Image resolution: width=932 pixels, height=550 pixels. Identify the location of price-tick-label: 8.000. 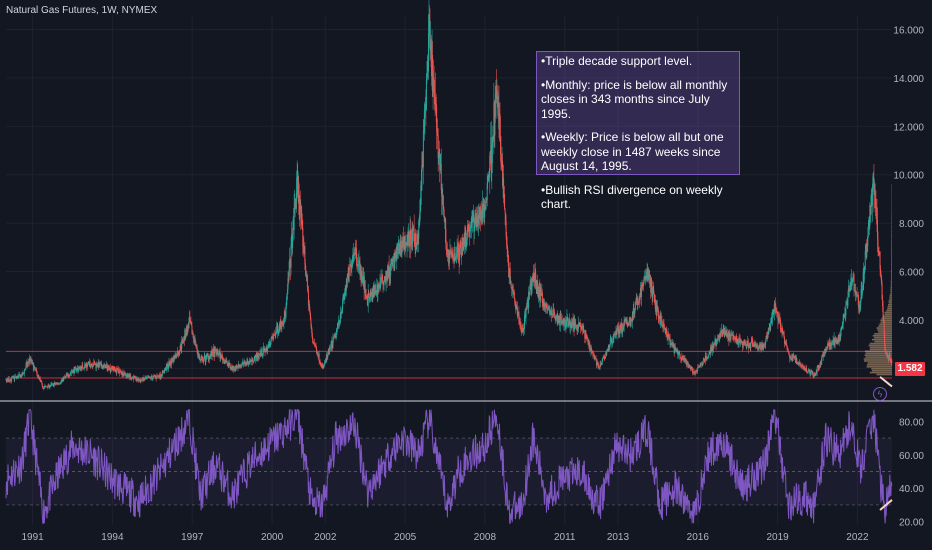
(911, 224).